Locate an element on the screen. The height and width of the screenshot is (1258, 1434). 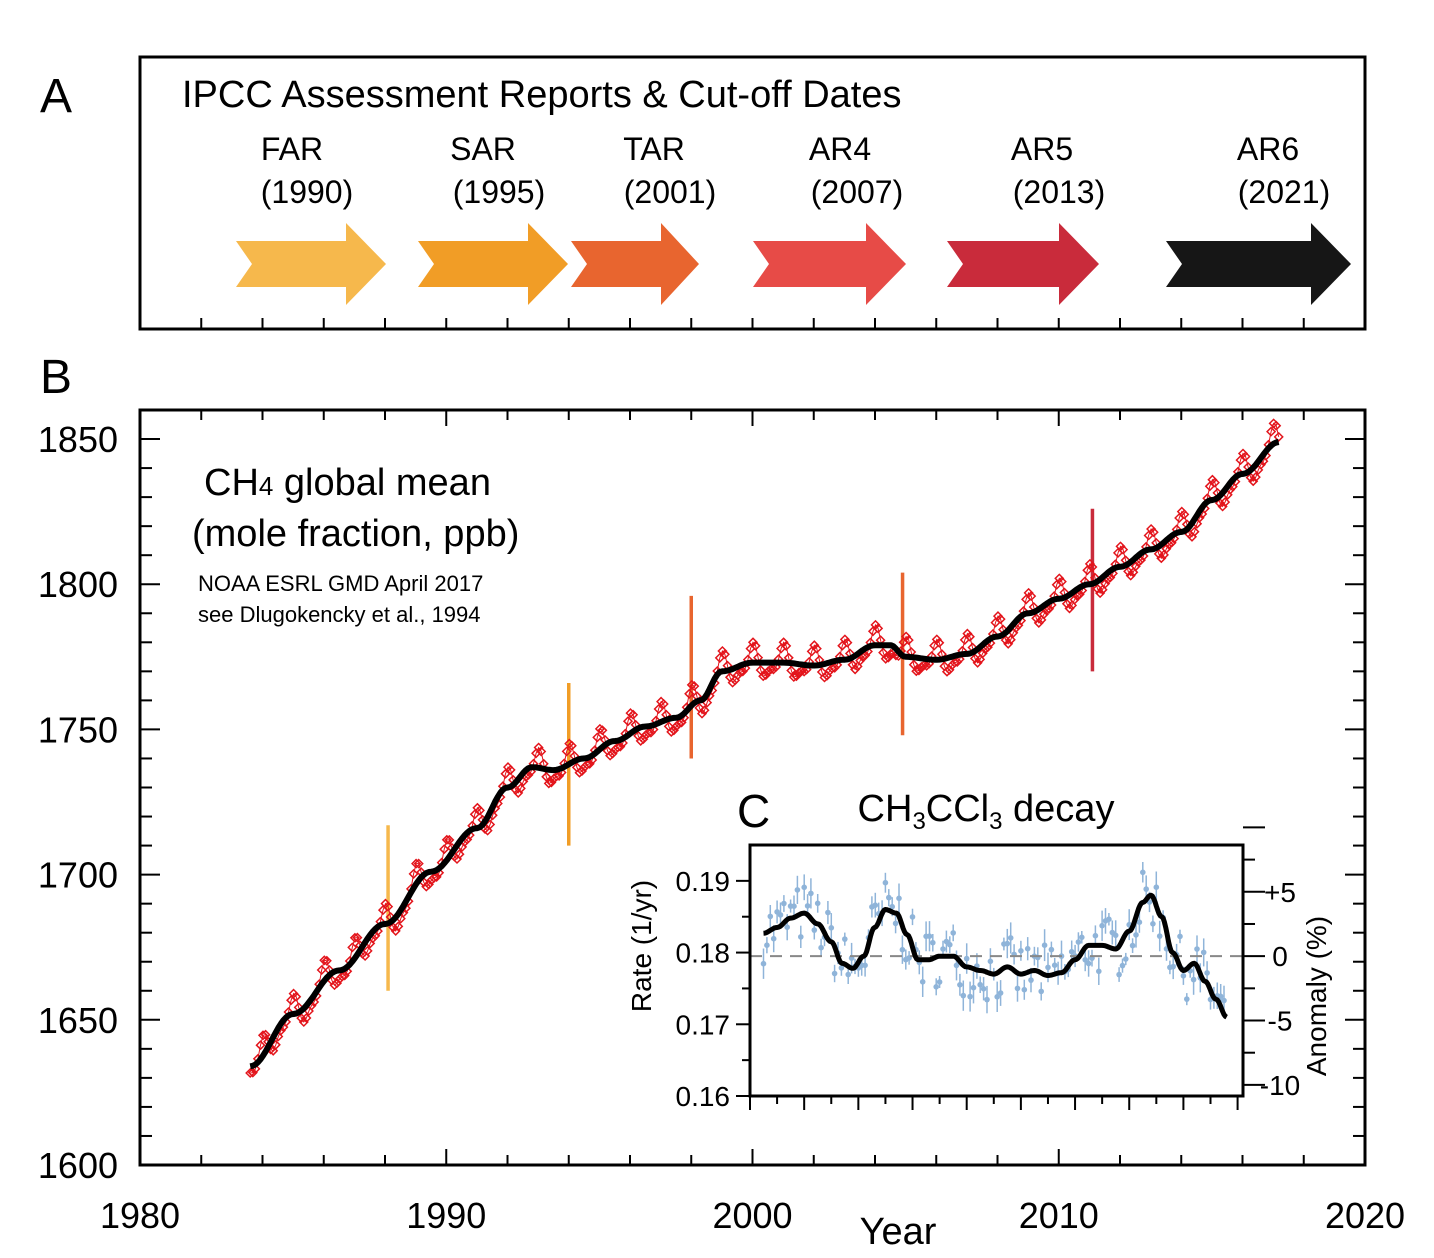
x-tick-label-1990: 1990 is located at coordinates (446, 1215).